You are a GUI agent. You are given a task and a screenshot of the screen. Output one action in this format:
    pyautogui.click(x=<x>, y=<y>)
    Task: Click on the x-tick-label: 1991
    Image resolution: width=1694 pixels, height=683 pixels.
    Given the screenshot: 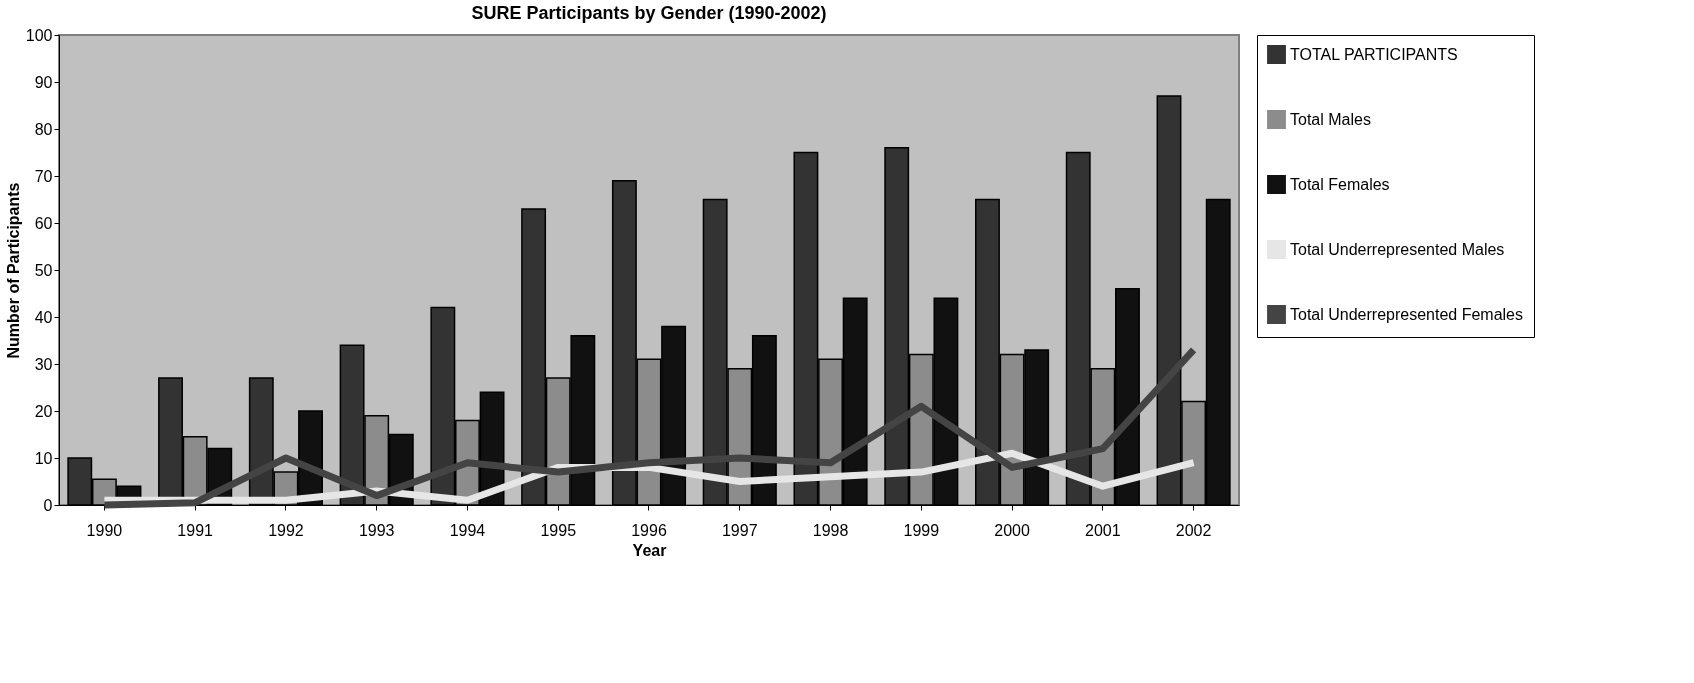 What is the action you would take?
    pyautogui.click(x=195, y=530)
    